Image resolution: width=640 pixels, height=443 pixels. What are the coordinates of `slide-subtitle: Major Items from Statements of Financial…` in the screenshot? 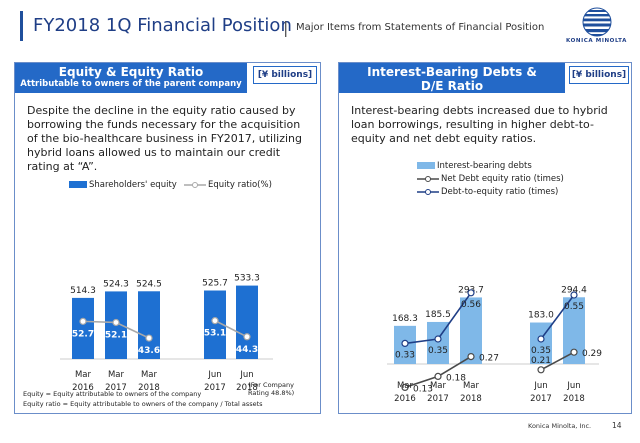 It's located at (420, 27).